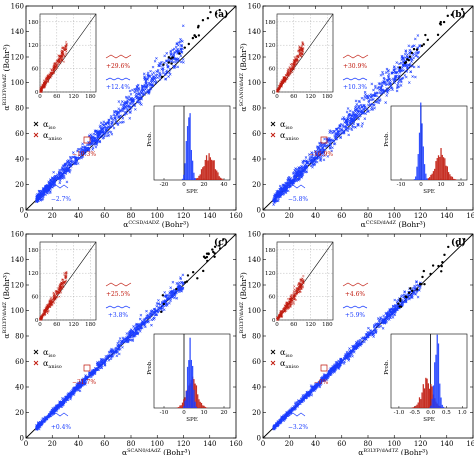 This screenshot has width=474, height=455. What do you see at coordinates (277, 97) in the screenshot?
I see `inset-x-tick-label: 0` at bounding box center [277, 97].